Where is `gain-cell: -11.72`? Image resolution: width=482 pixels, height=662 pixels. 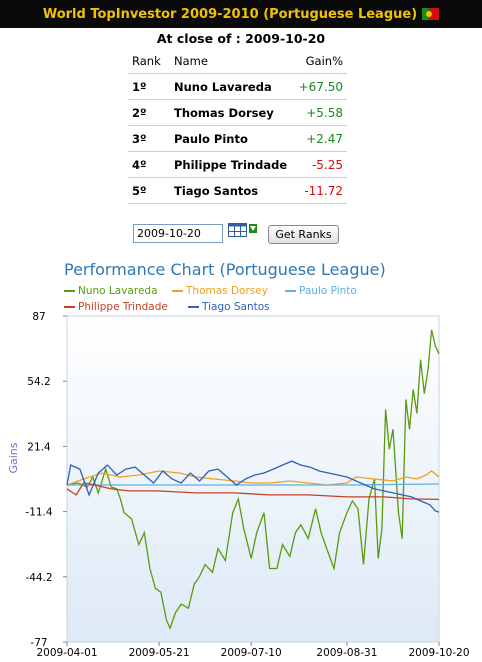
gain-cell: -11.72 is located at coordinates (320, 190).